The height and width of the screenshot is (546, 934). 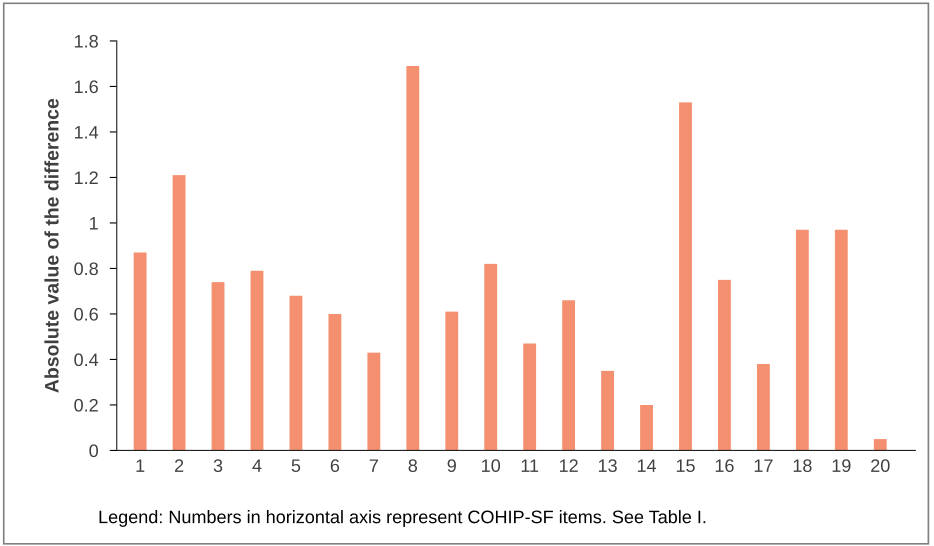 What do you see at coordinates (51, 245) in the screenshot?
I see `y-axis-title: Absolute value of the difference` at bounding box center [51, 245].